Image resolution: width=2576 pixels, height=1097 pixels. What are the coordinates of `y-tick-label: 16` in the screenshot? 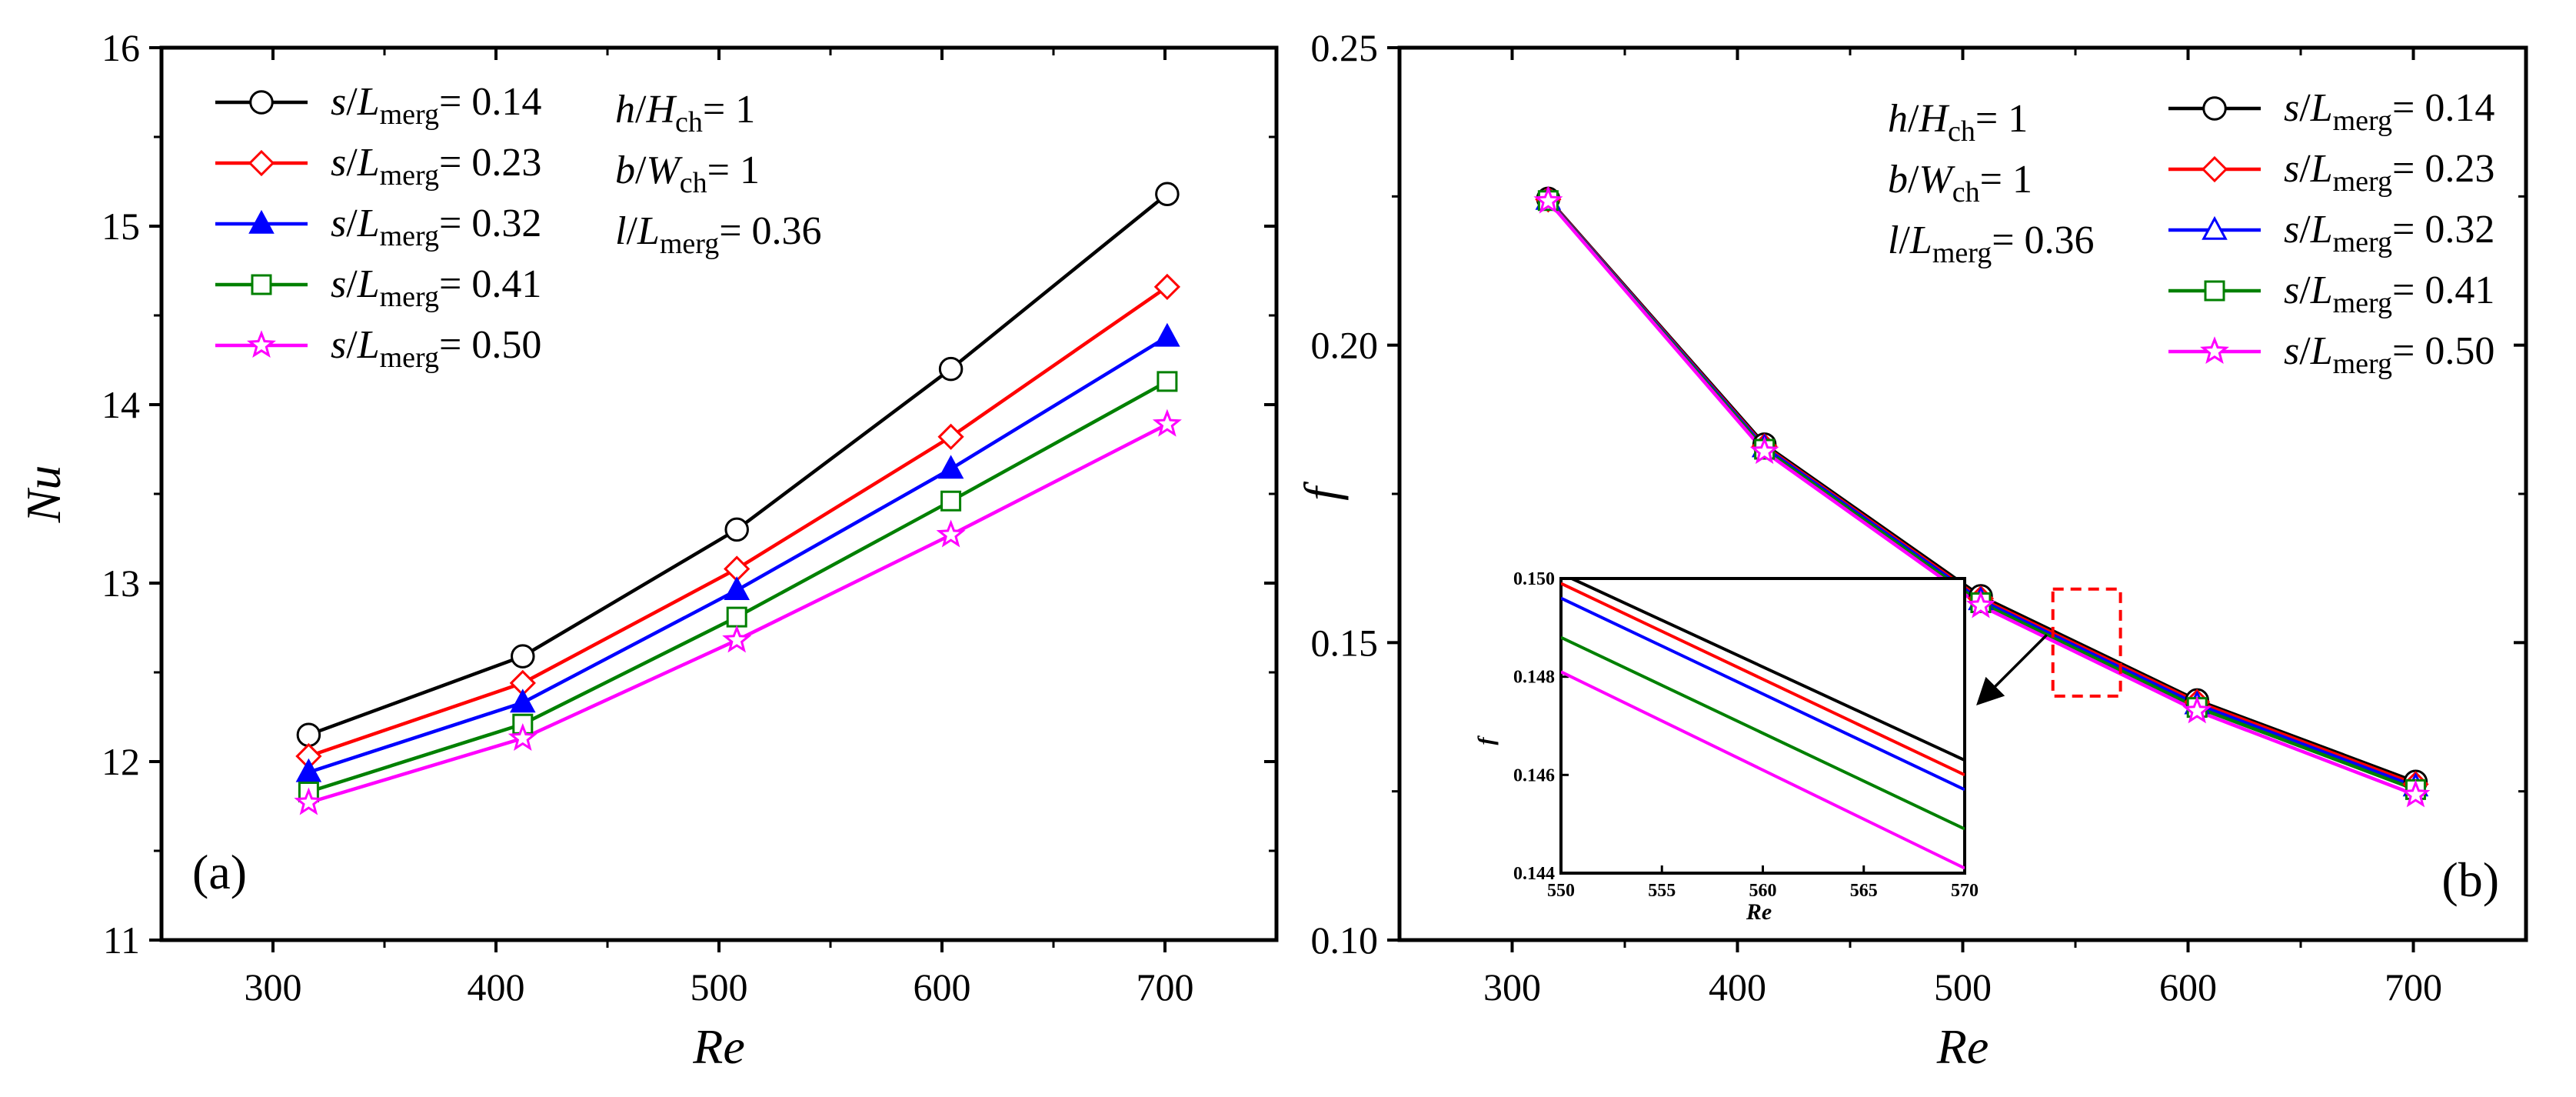 It's located at (121, 47).